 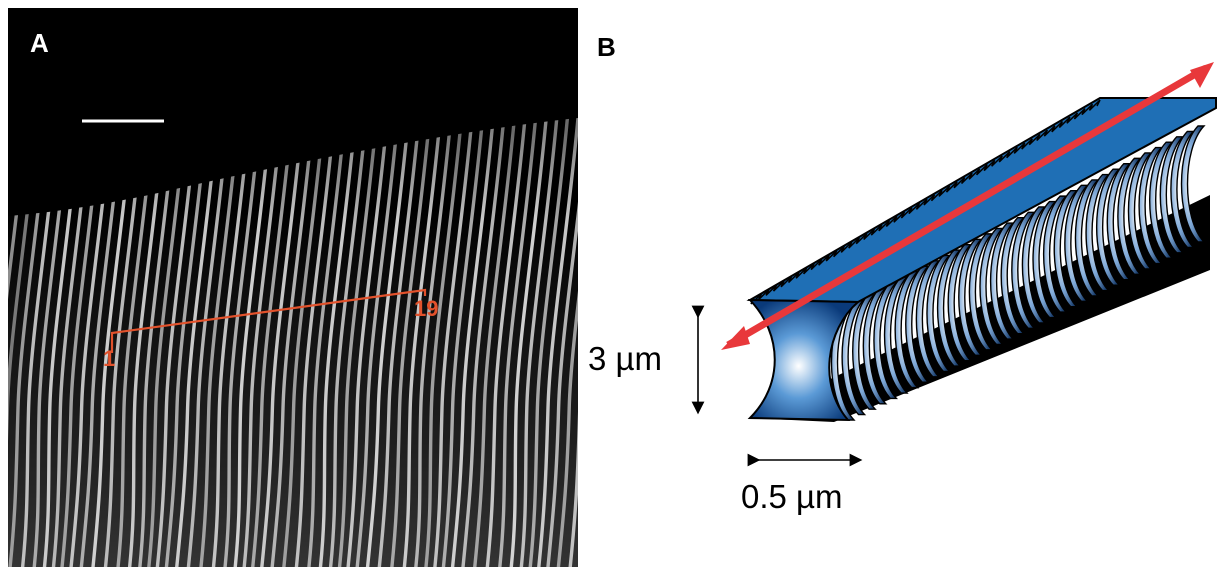 I want to click on axis-arrow-head, so click(x=1202, y=75).